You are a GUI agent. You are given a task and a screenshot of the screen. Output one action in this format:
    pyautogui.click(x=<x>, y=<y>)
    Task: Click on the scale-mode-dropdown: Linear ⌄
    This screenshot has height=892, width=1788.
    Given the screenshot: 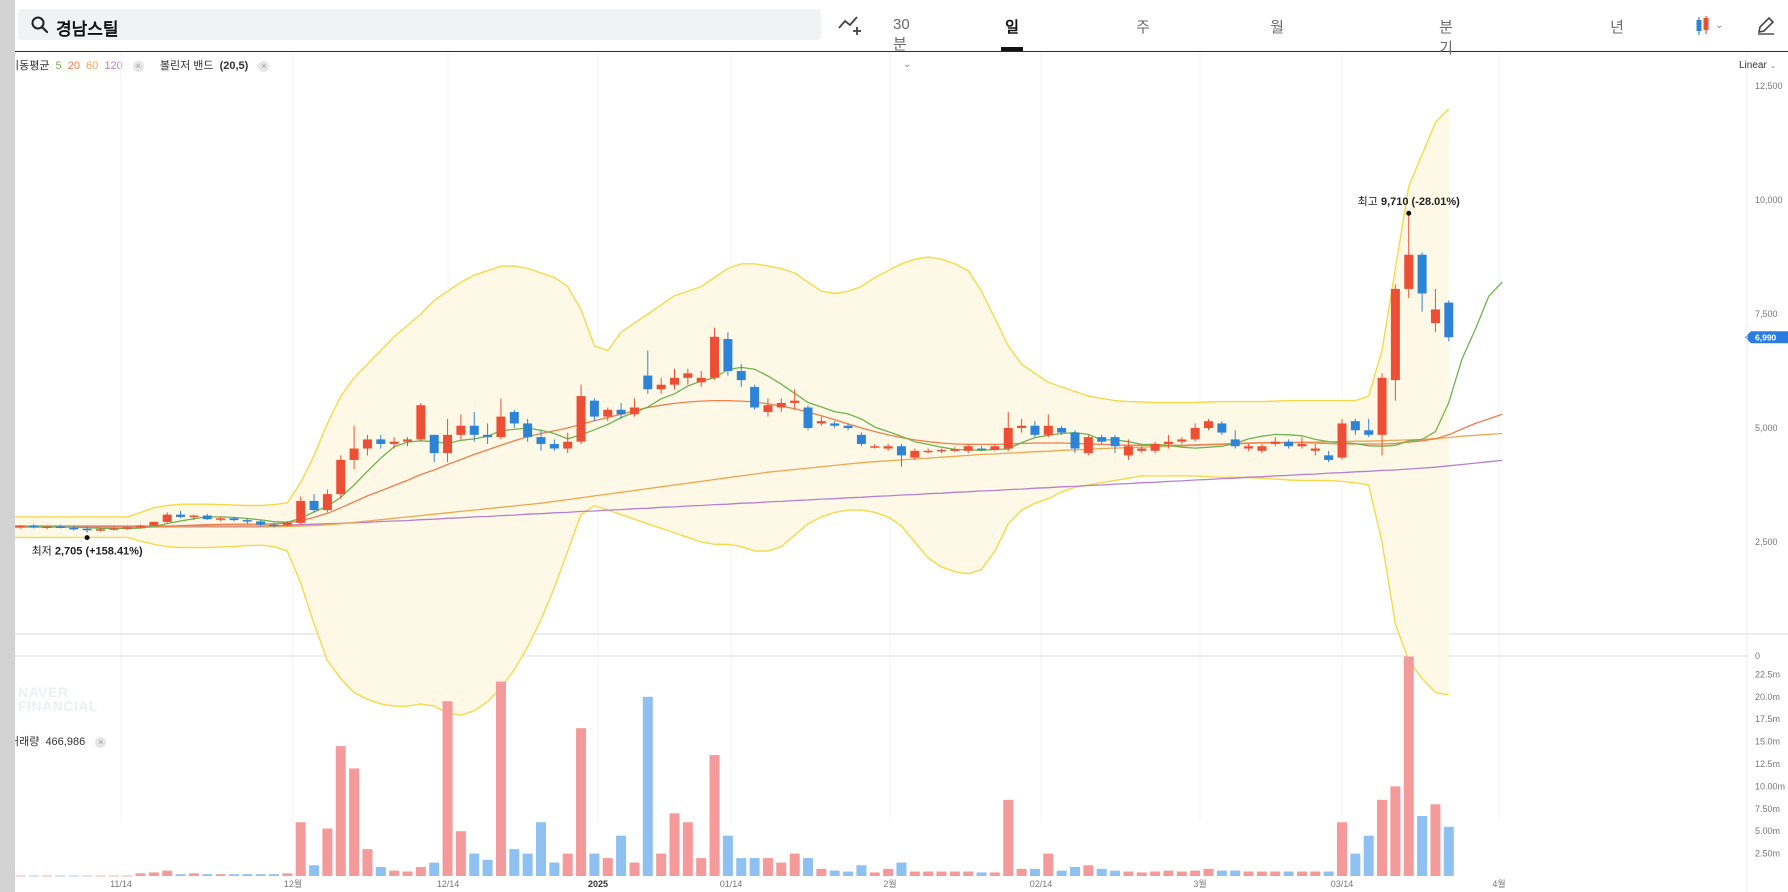 What is the action you would take?
    pyautogui.click(x=1757, y=65)
    